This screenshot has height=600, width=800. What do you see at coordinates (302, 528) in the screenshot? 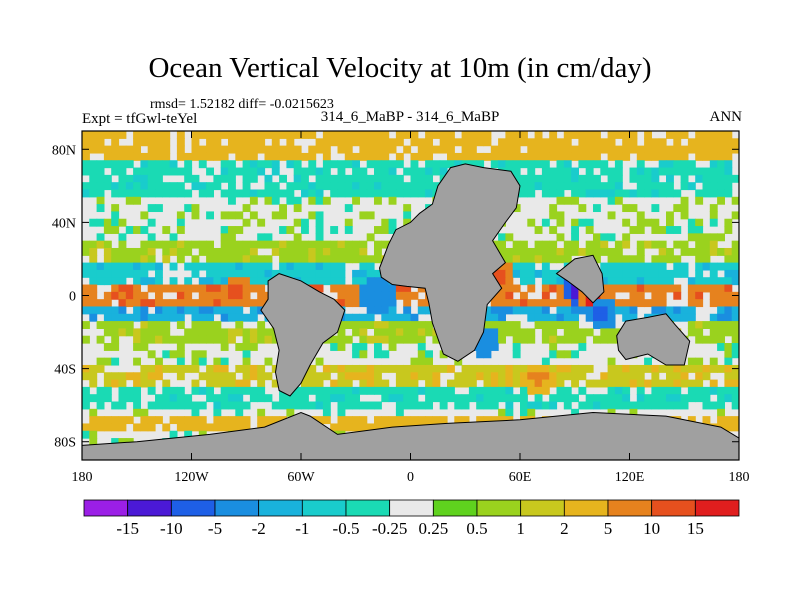
I see `colorbar-label: -1` at bounding box center [302, 528].